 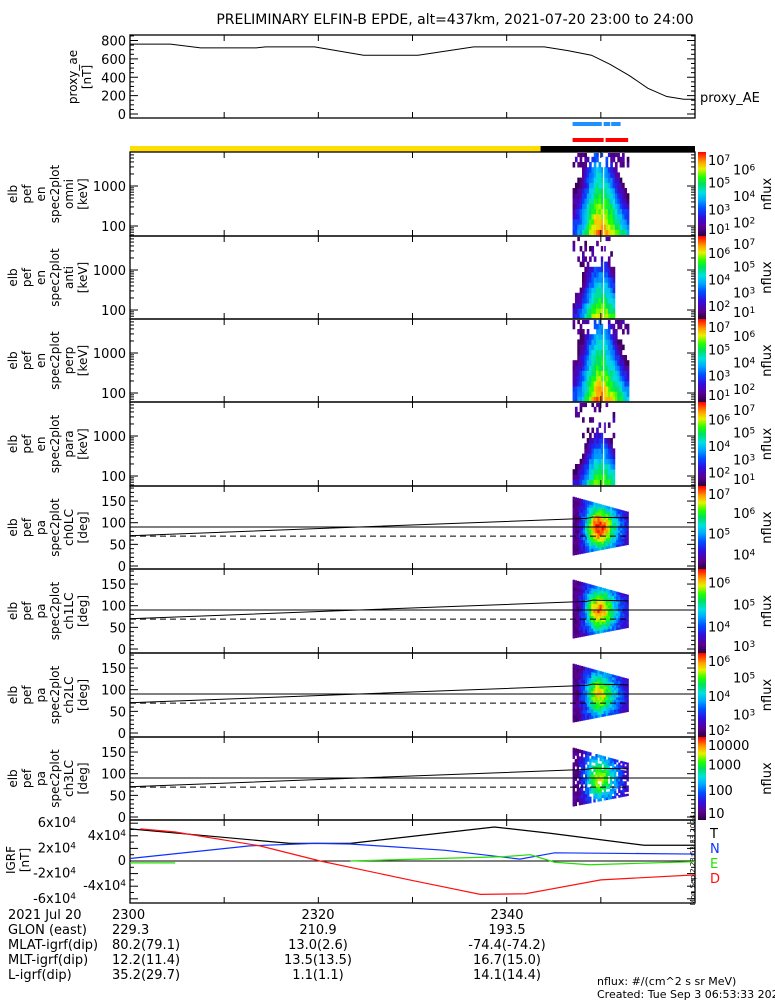 I want to click on label-exponent: 6, so click(x=728, y=418).